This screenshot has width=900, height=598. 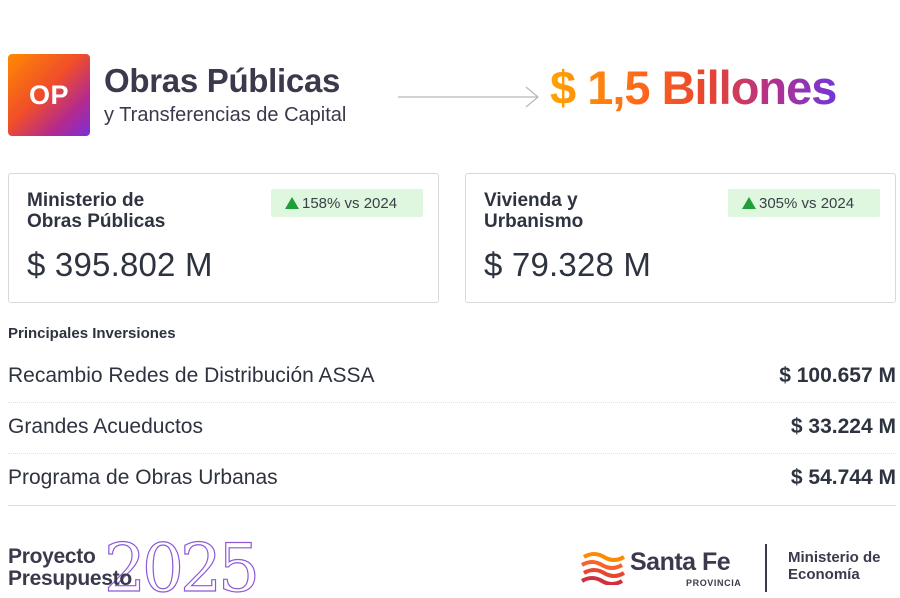 I want to click on santa-fe-logo-icon, so click(x=603, y=568).